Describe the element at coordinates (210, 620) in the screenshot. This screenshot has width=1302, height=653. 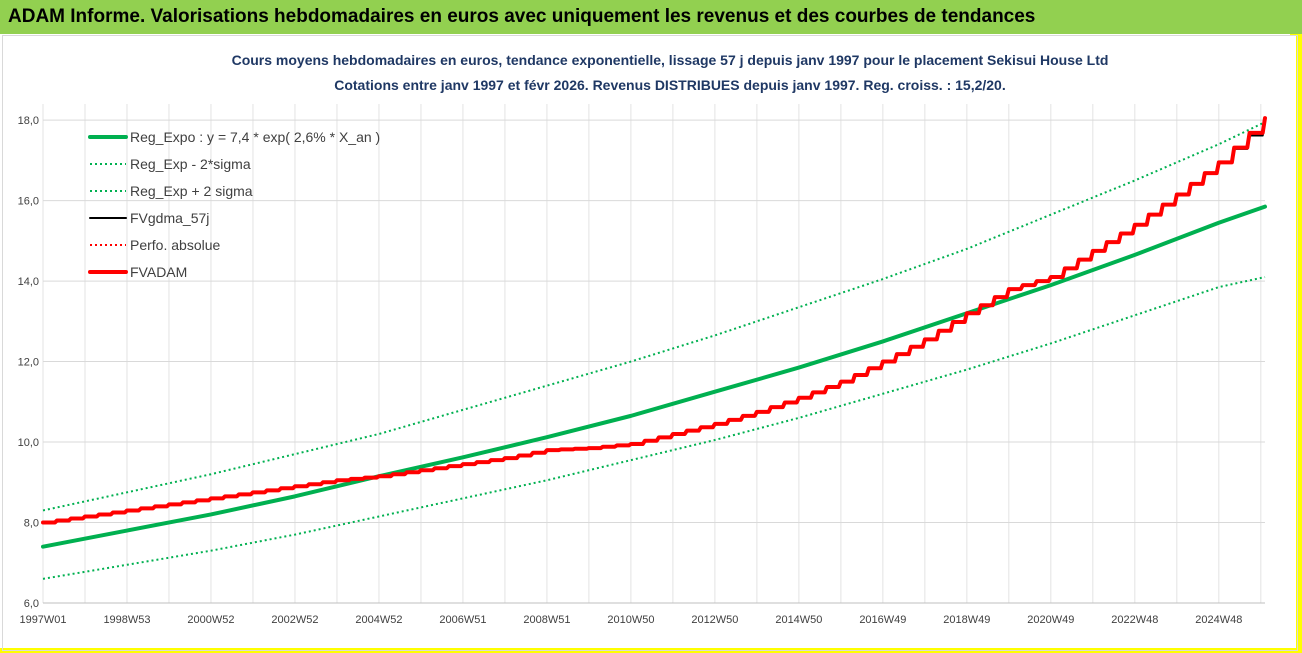
I see `x-tick-label: 2000W52` at that location.